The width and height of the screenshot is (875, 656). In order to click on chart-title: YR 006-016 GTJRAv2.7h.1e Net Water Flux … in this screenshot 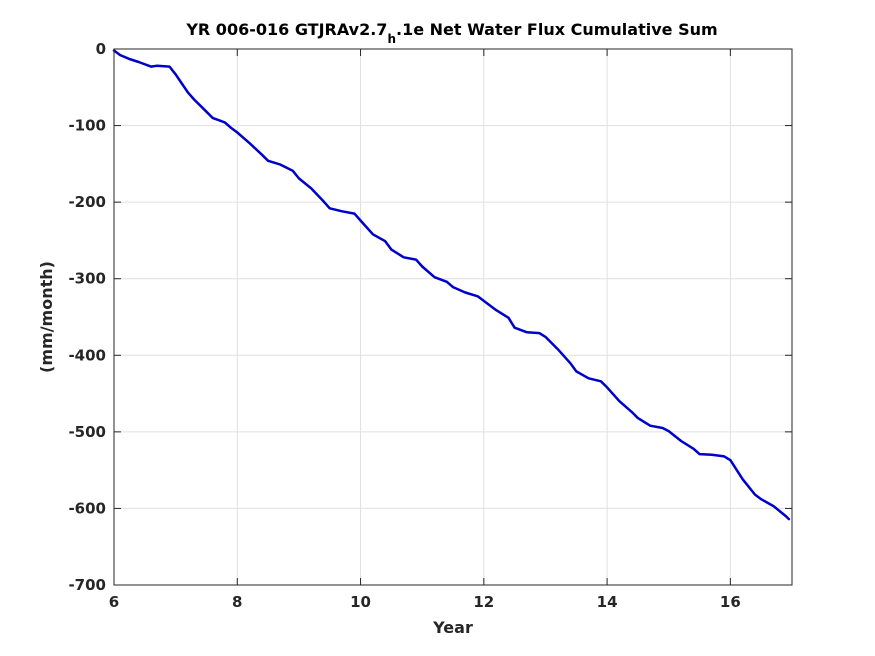, I will do `click(451, 33)`.